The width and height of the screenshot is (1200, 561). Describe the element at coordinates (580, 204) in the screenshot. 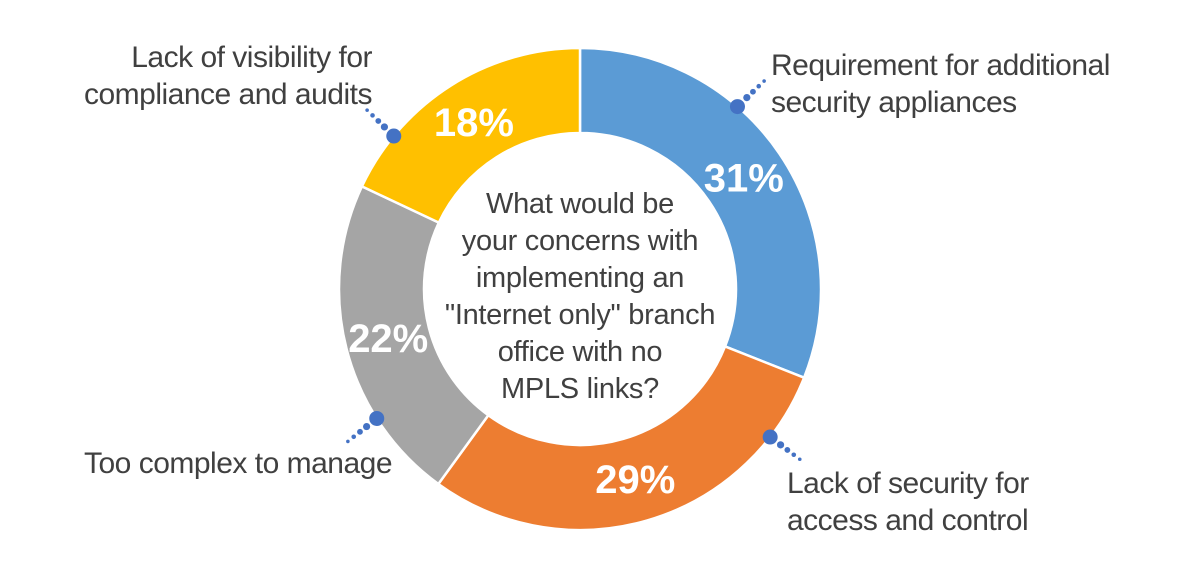

I see `chart-title-line: What would be` at that location.